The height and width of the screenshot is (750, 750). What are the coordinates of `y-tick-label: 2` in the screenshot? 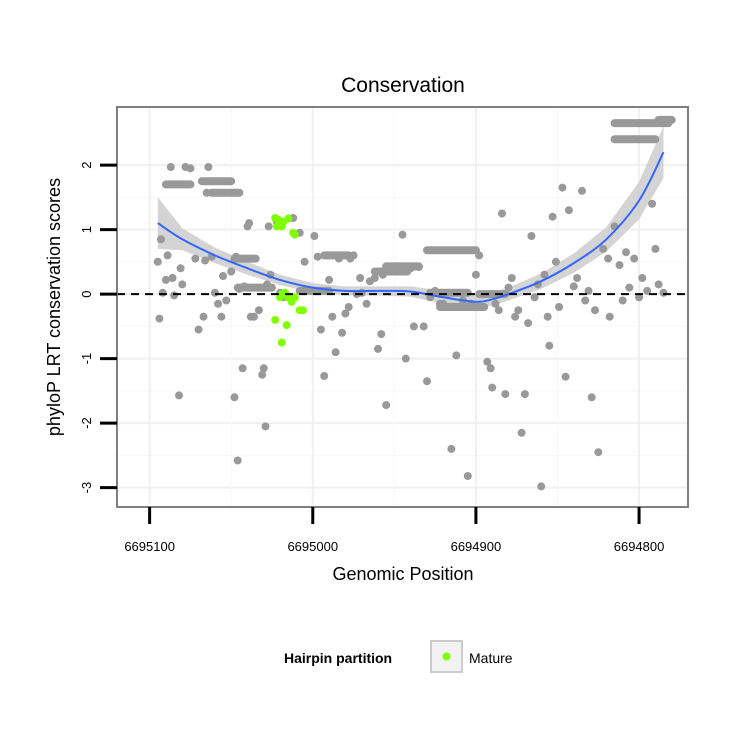 It's located at (86, 164).